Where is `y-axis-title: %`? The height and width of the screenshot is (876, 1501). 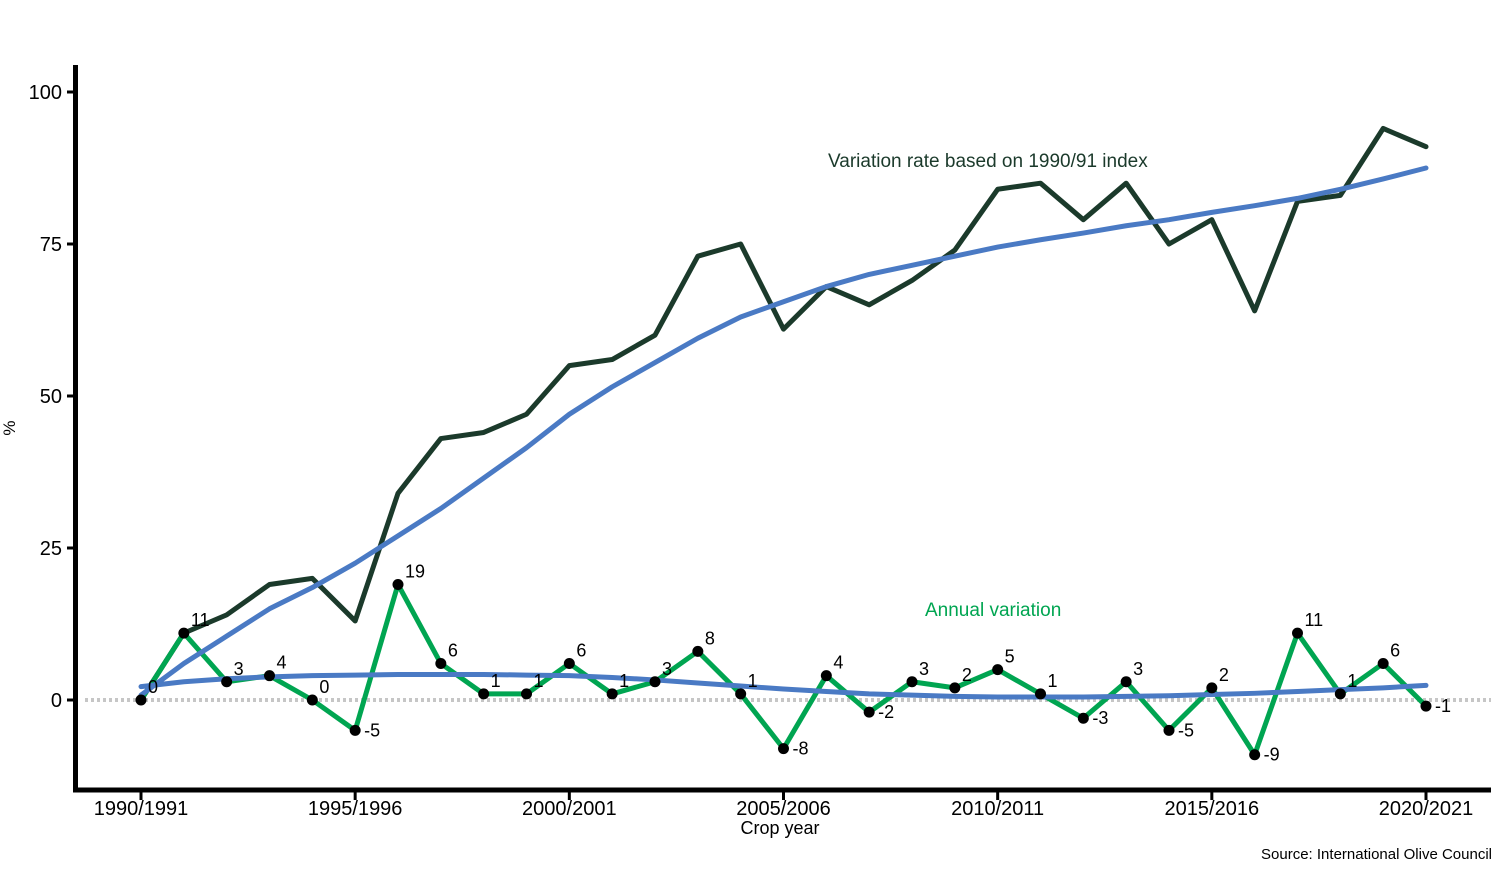 y-axis-title: % is located at coordinates (9, 427).